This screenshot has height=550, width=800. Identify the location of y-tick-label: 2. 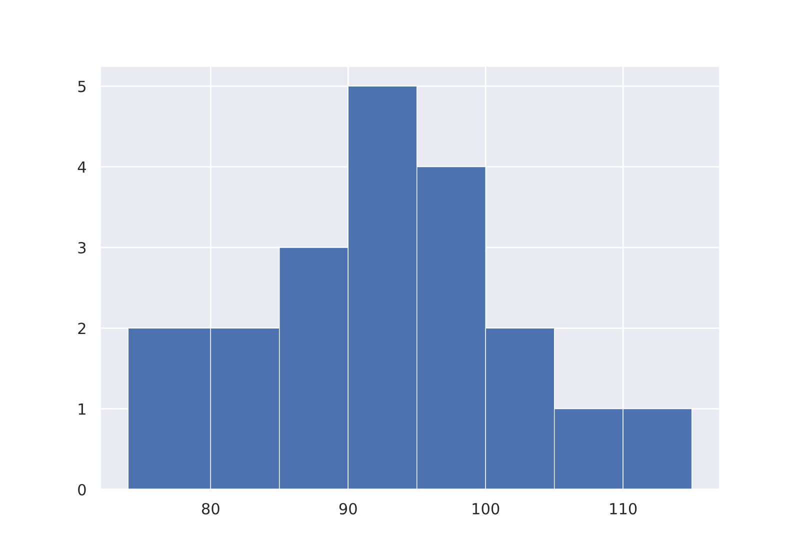
(82, 328).